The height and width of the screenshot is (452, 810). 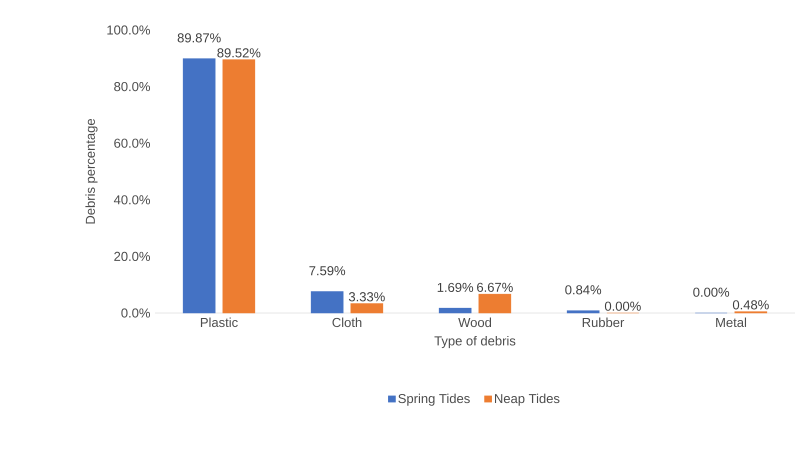 I want to click on data-label: 3.33%, so click(x=366, y=297).